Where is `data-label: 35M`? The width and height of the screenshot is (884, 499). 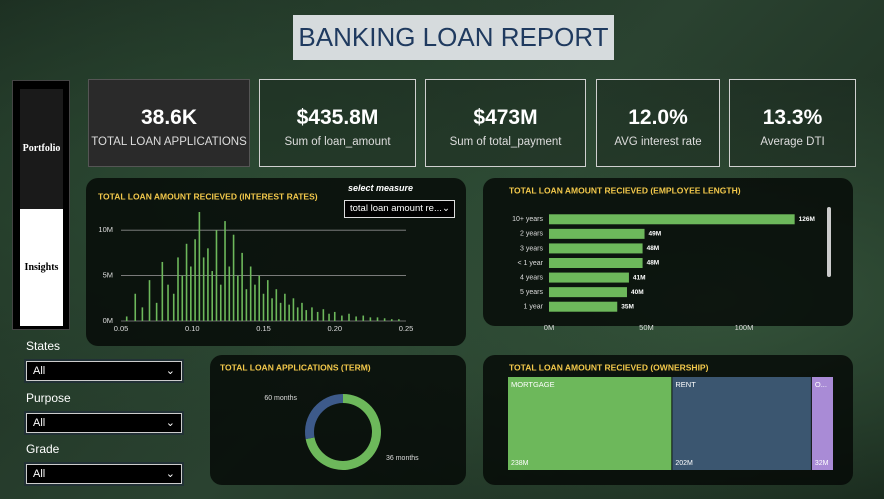 data-label: 35M is located at coordinates (627, 306).